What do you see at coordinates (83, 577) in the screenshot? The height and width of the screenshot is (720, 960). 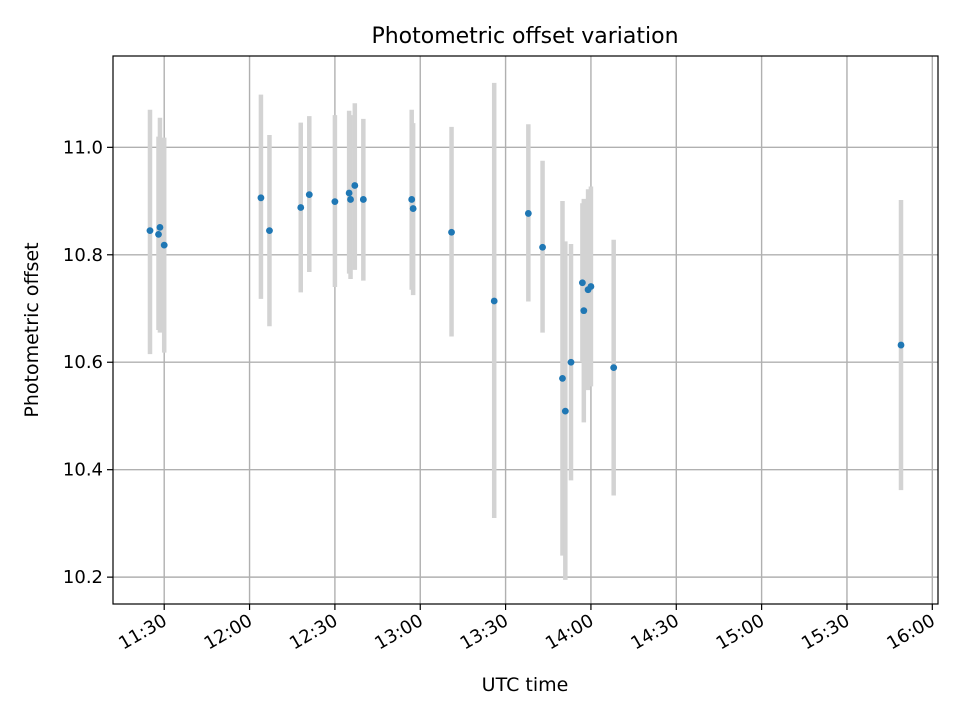 I see `y-tick-label: 10.2` at bounding box center [83, 577].